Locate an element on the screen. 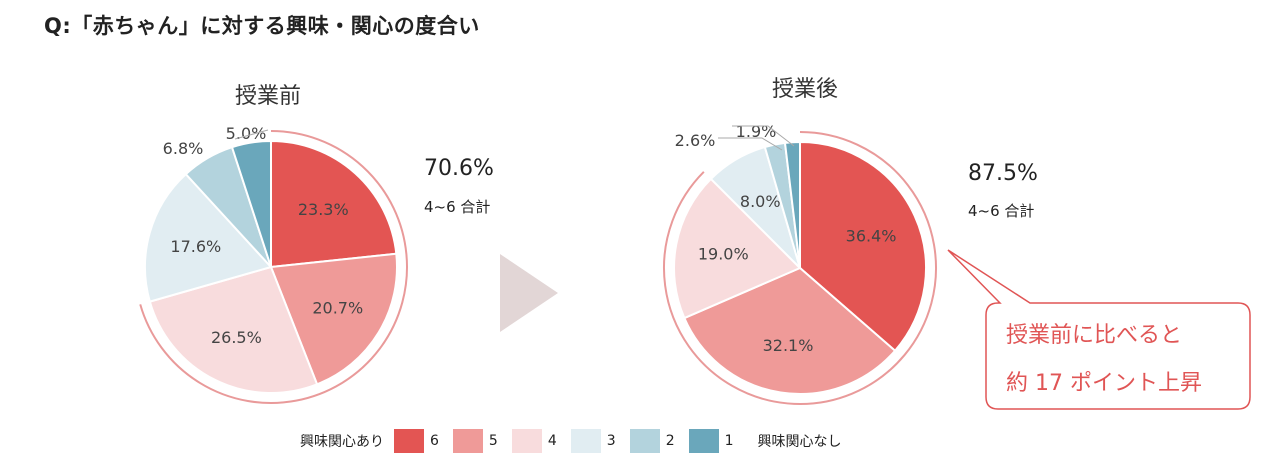  total-caption-before: 4~6 合計 is located at coordinates (457, 207).